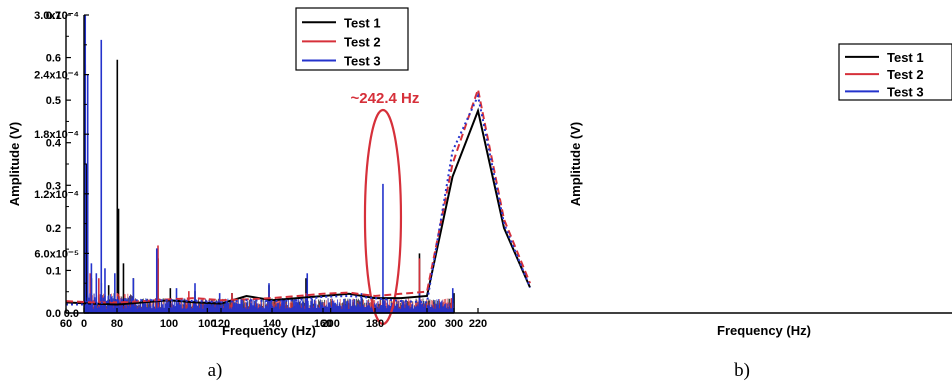 The image size is (952, 383). I want to click on panel-label: b), so click(742, 370).